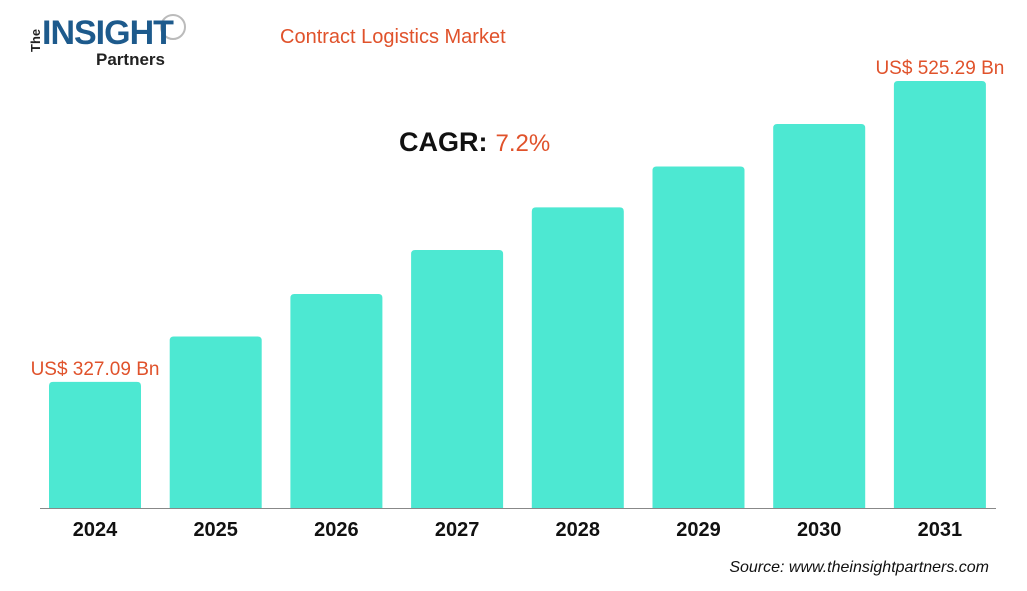 This screenshot has width=1027, height=591. Describe the element at coordinates (443, 142) in the screenshot. I see `cagr-label: CAGR:` at that location.